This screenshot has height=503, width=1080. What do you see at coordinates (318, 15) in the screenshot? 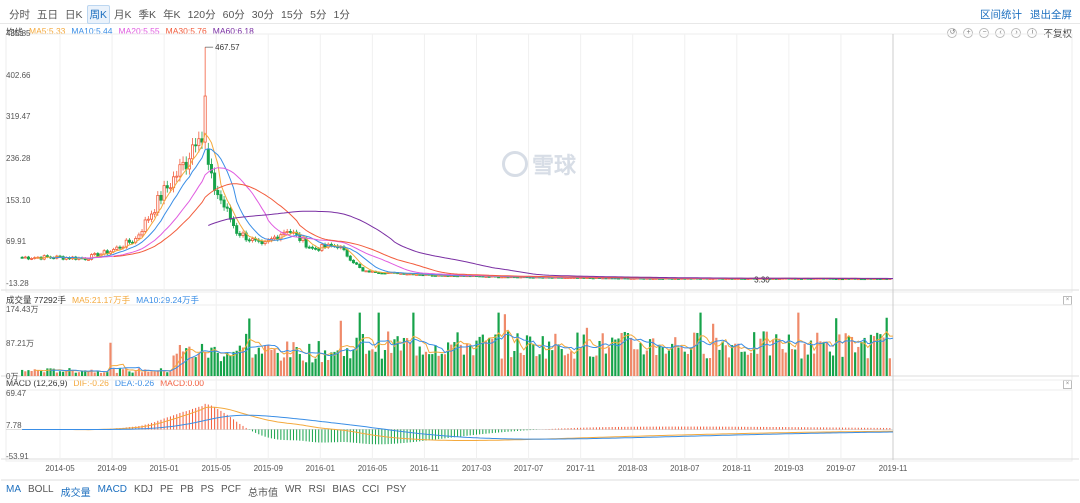
I see `period-tab: 5分` at bounding box center [318, 15].